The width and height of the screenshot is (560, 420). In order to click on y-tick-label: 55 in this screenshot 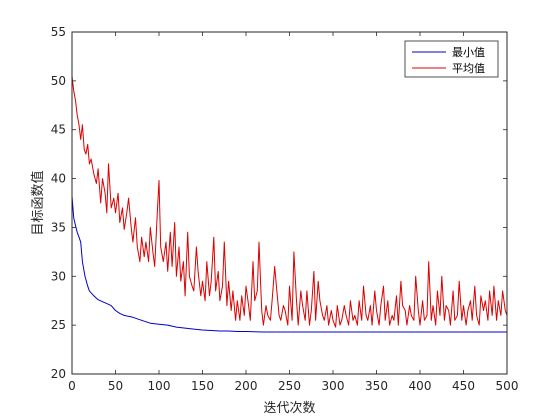, I will do `click(58, 32)`.